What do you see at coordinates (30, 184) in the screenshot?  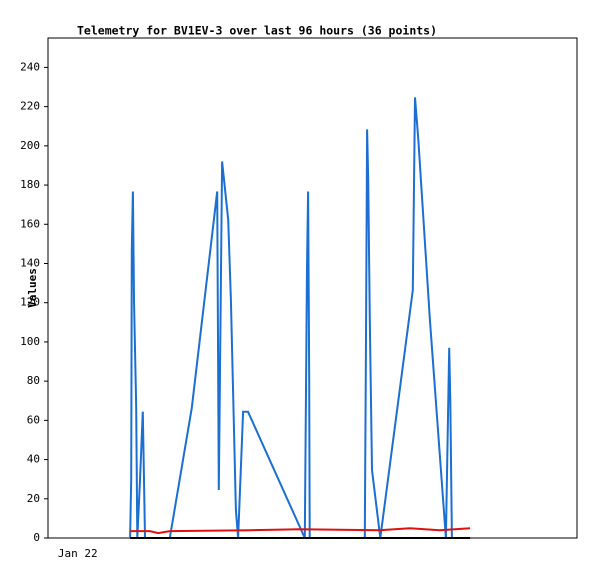 I see `y-tick-label: 180` at bounding box center [30, 184].